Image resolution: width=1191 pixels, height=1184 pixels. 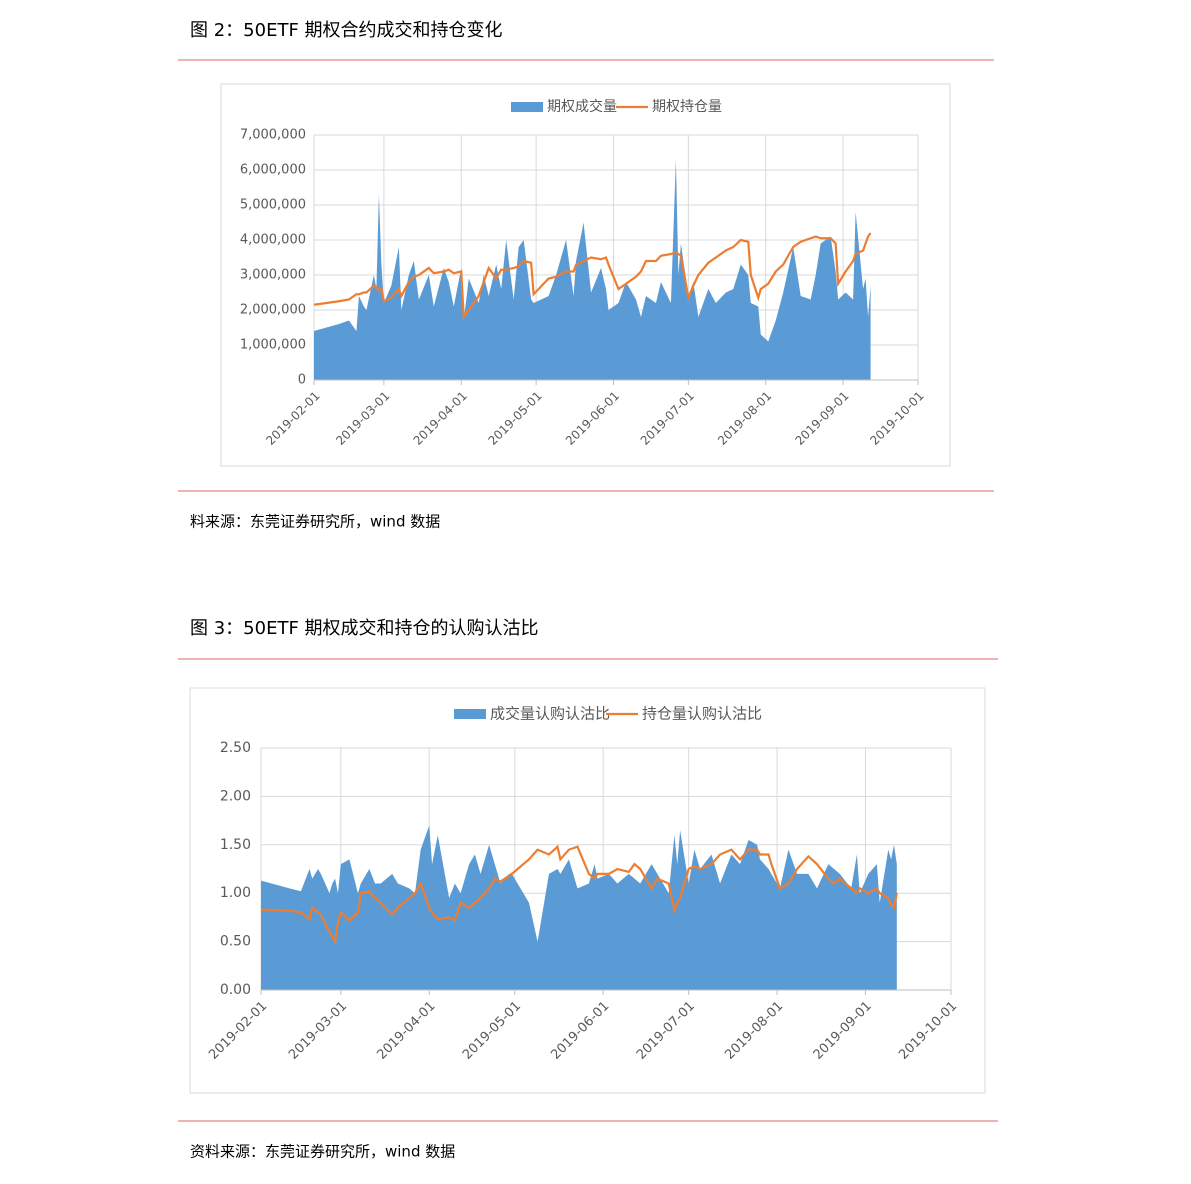 I want to click on y-tick-label: 0.50, so click(x=235, y=942).